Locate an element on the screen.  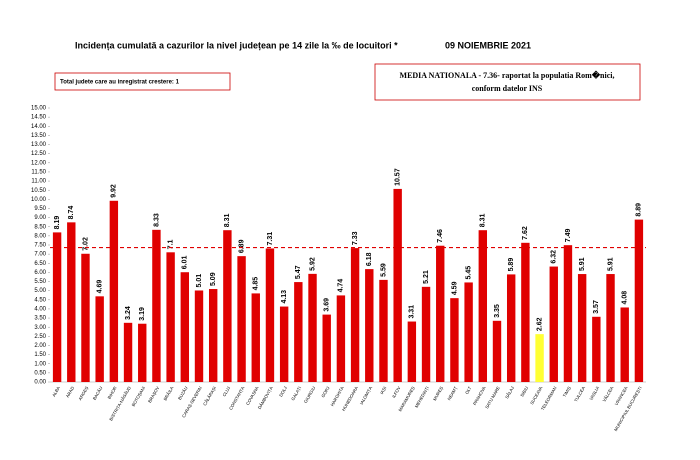
y-tick-label: 6.50 is located at coordinates (40, 264).